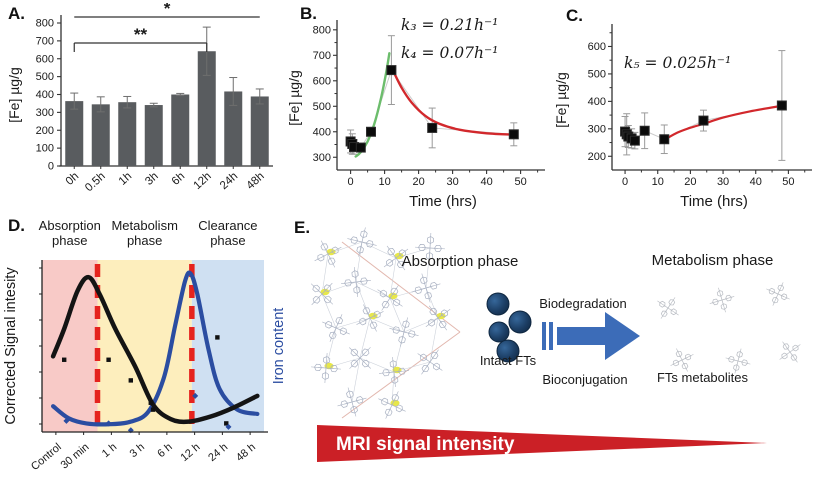 The height and width of the screenshot is (480, 823). I want to click on time-tick-label: 3 h, so click(137, 450).